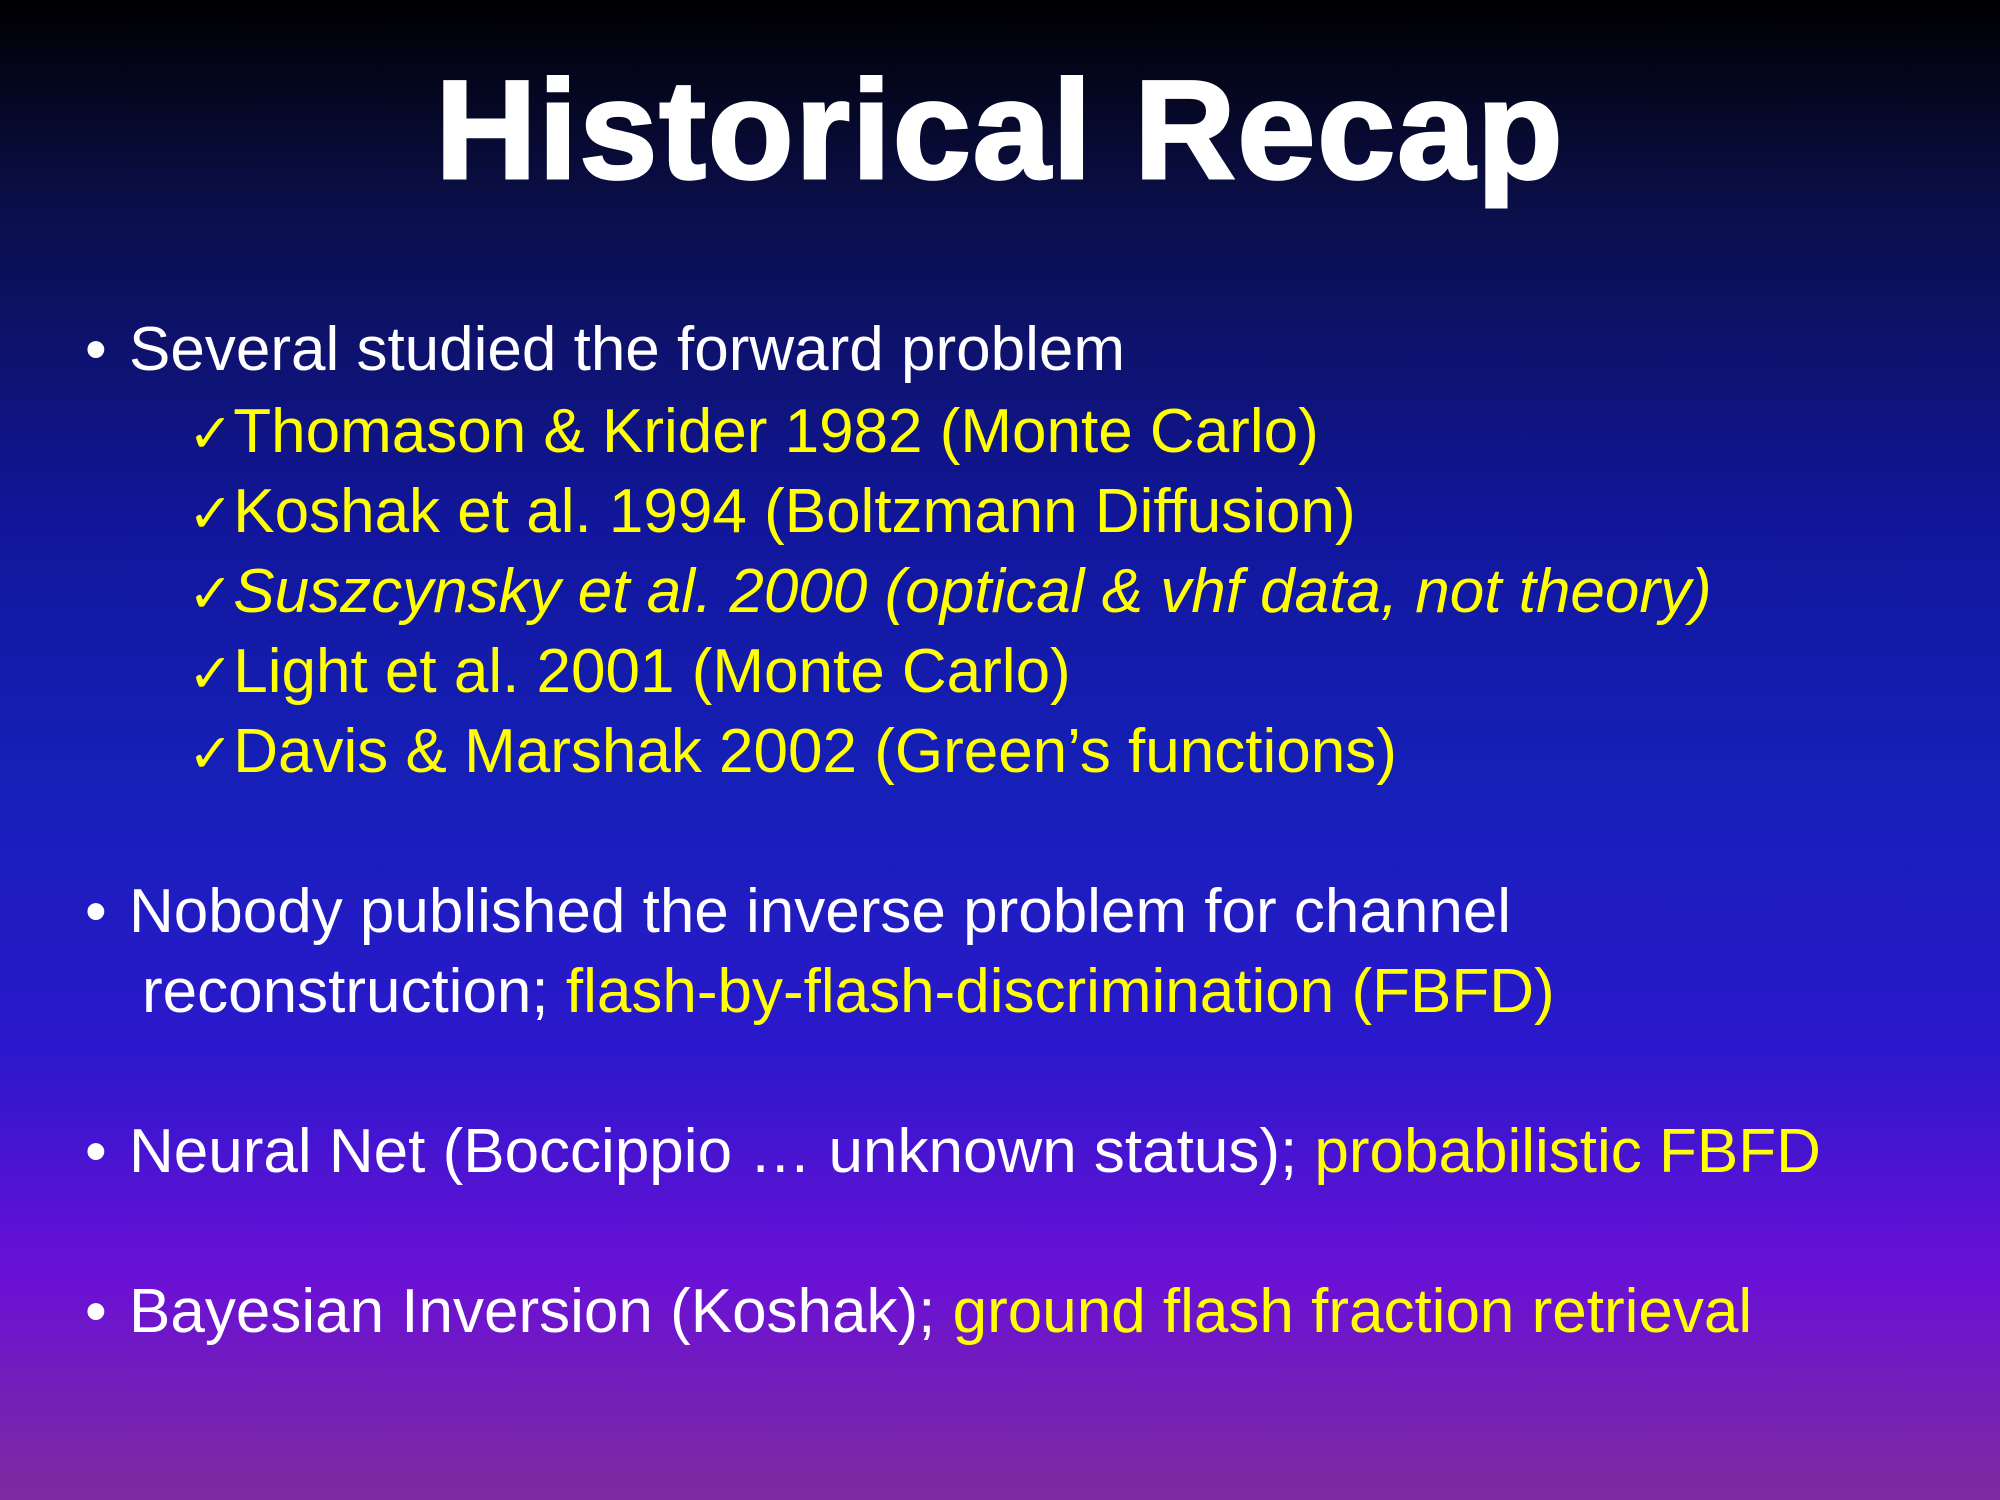  Describe the element at coordinates (776, 431) in the screenshot. I see `subitem-text: Thomason & Krider 1982 (Monte Carlo)` at that location.